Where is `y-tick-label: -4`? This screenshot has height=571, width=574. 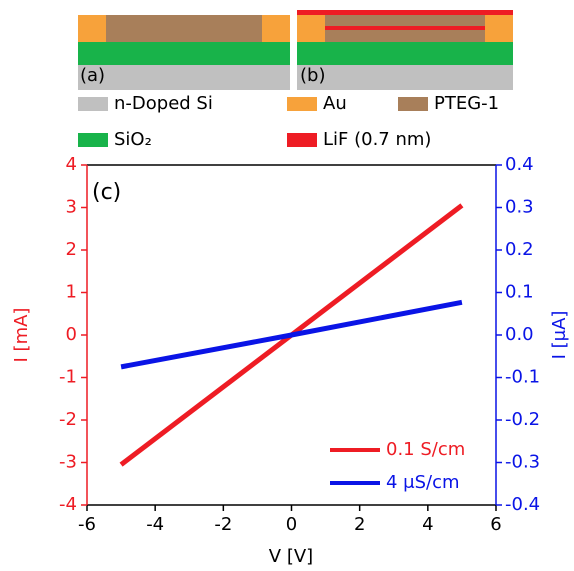 y-tick-label: -4 is located at coordinates (68, 504).